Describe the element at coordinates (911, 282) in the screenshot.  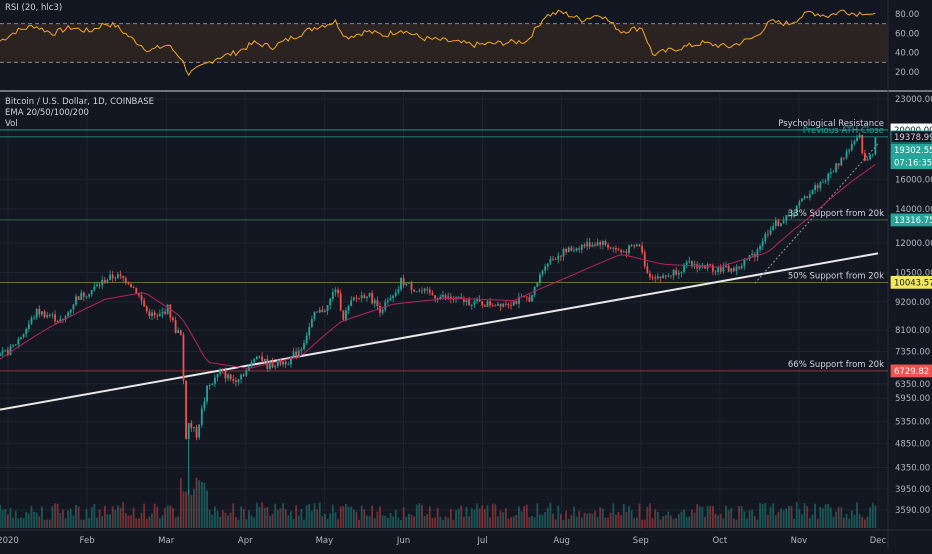
I see `price-label: 10043.57` at that location.